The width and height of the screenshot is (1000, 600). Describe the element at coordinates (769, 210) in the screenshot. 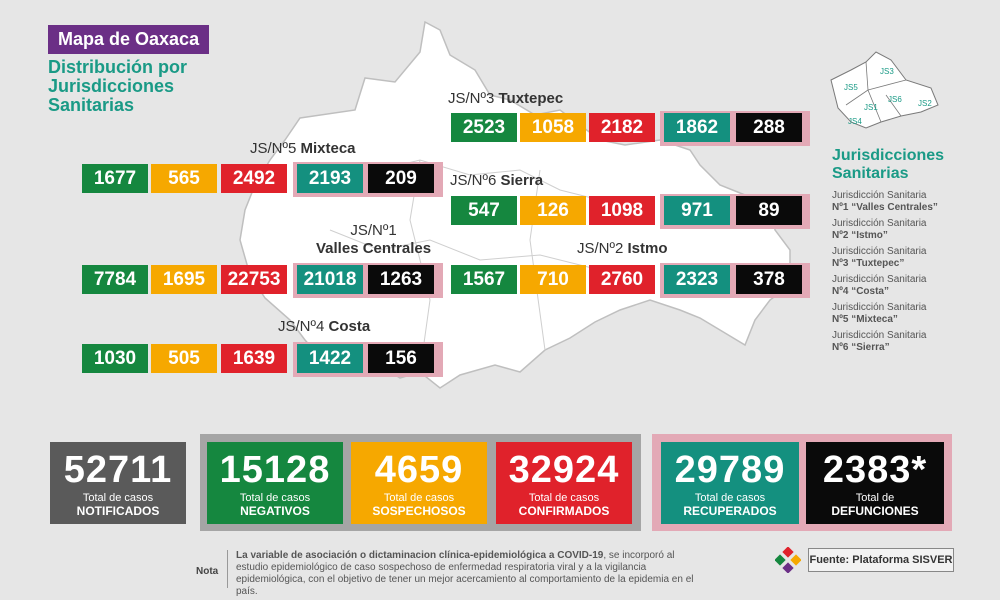

I see `js6-deaths: 89` at that location.